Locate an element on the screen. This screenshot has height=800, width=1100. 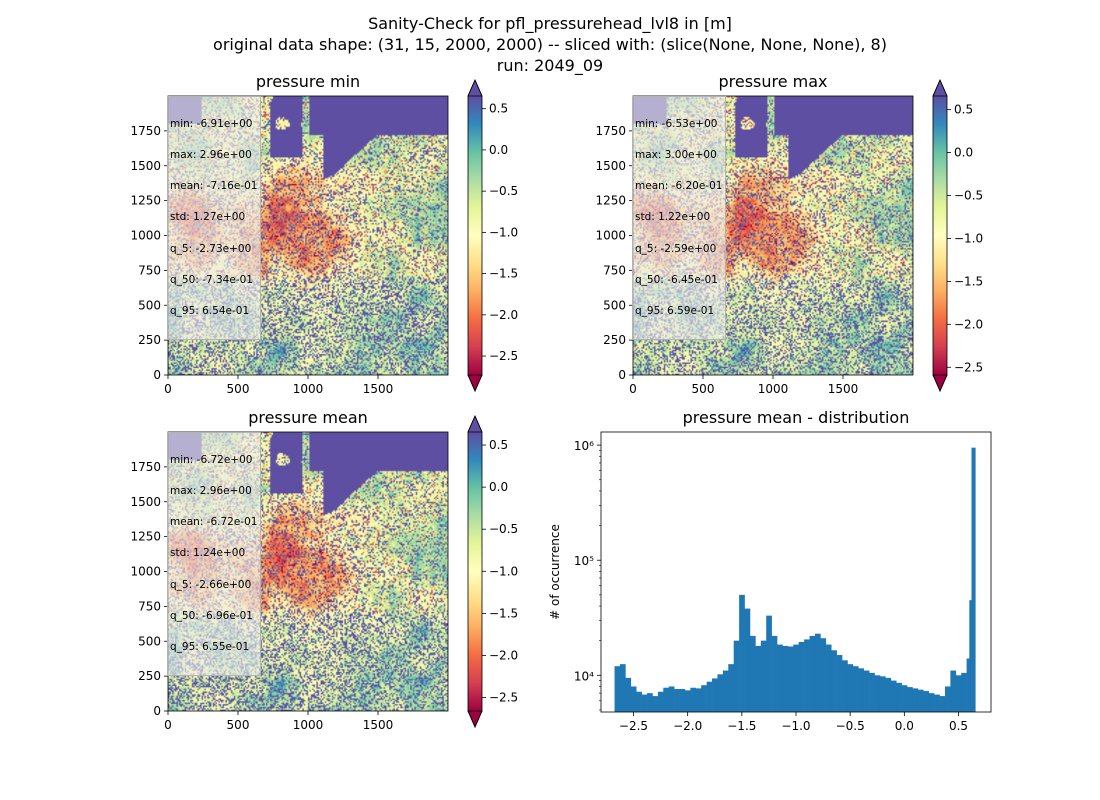
stat-q50: q_50: -6.96e-01 is located at coordinates (211, 615).